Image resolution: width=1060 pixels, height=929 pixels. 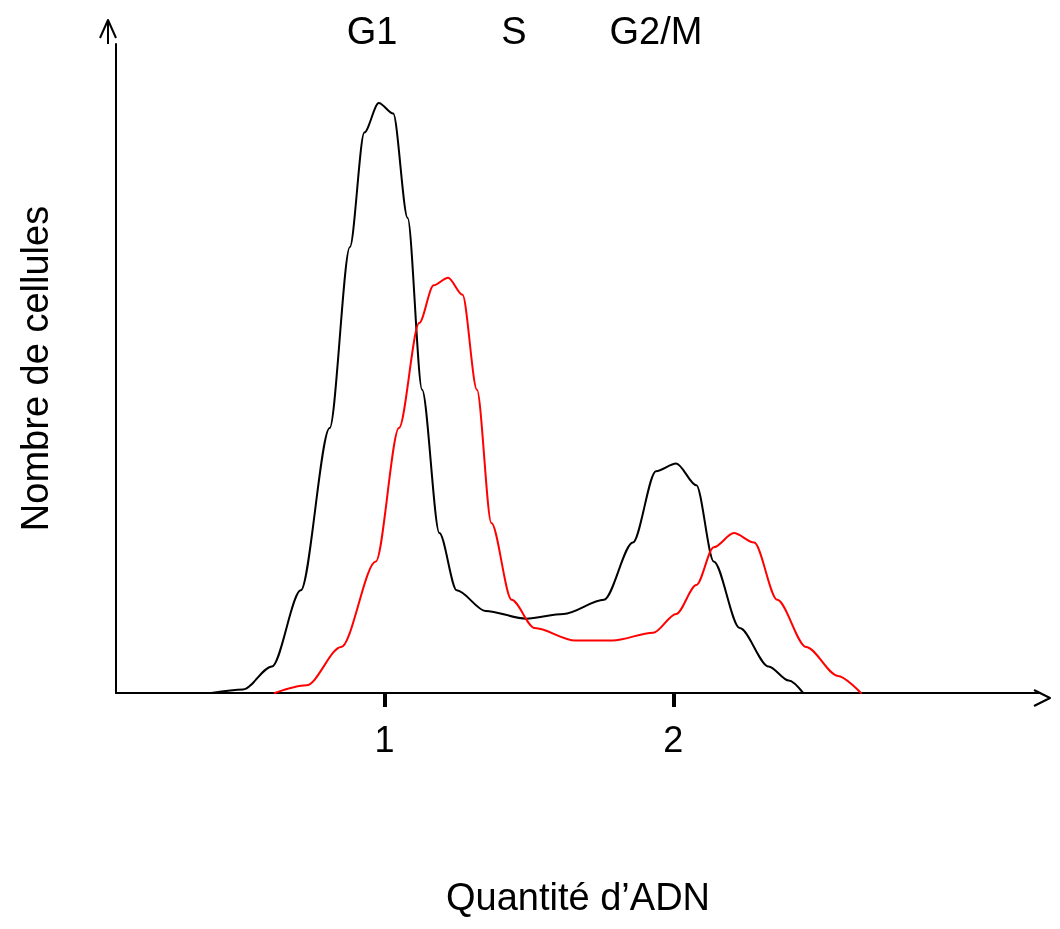 I want to click on text: S, so click(x=514, y=31).